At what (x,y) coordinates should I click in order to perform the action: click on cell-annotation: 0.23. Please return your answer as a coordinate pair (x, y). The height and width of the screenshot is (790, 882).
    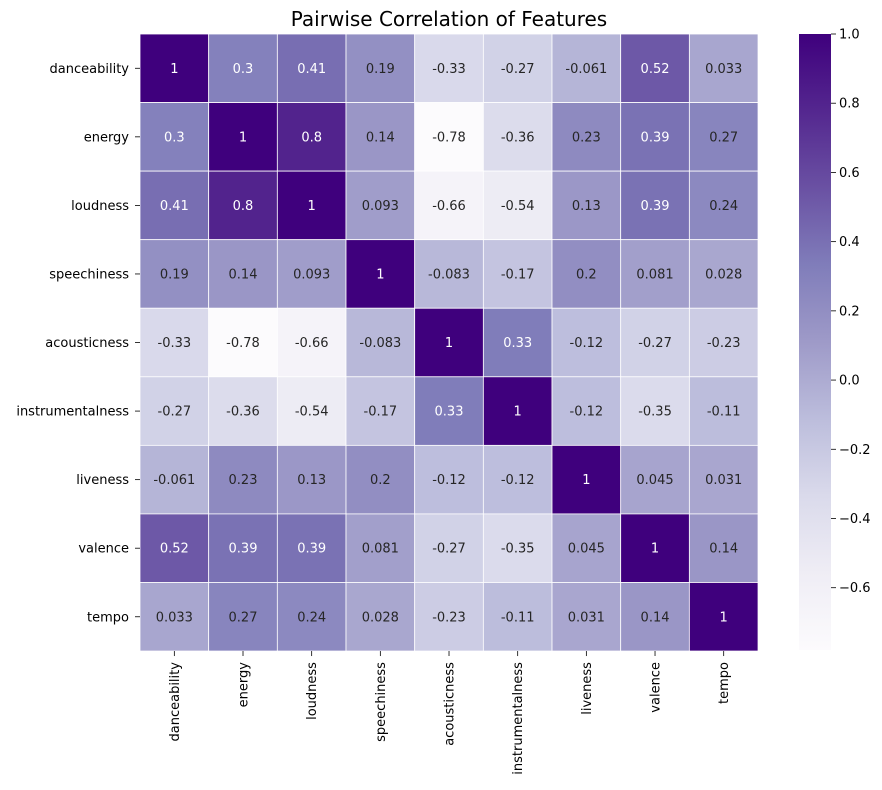
    Looking at the image, I should click on (586, 137).